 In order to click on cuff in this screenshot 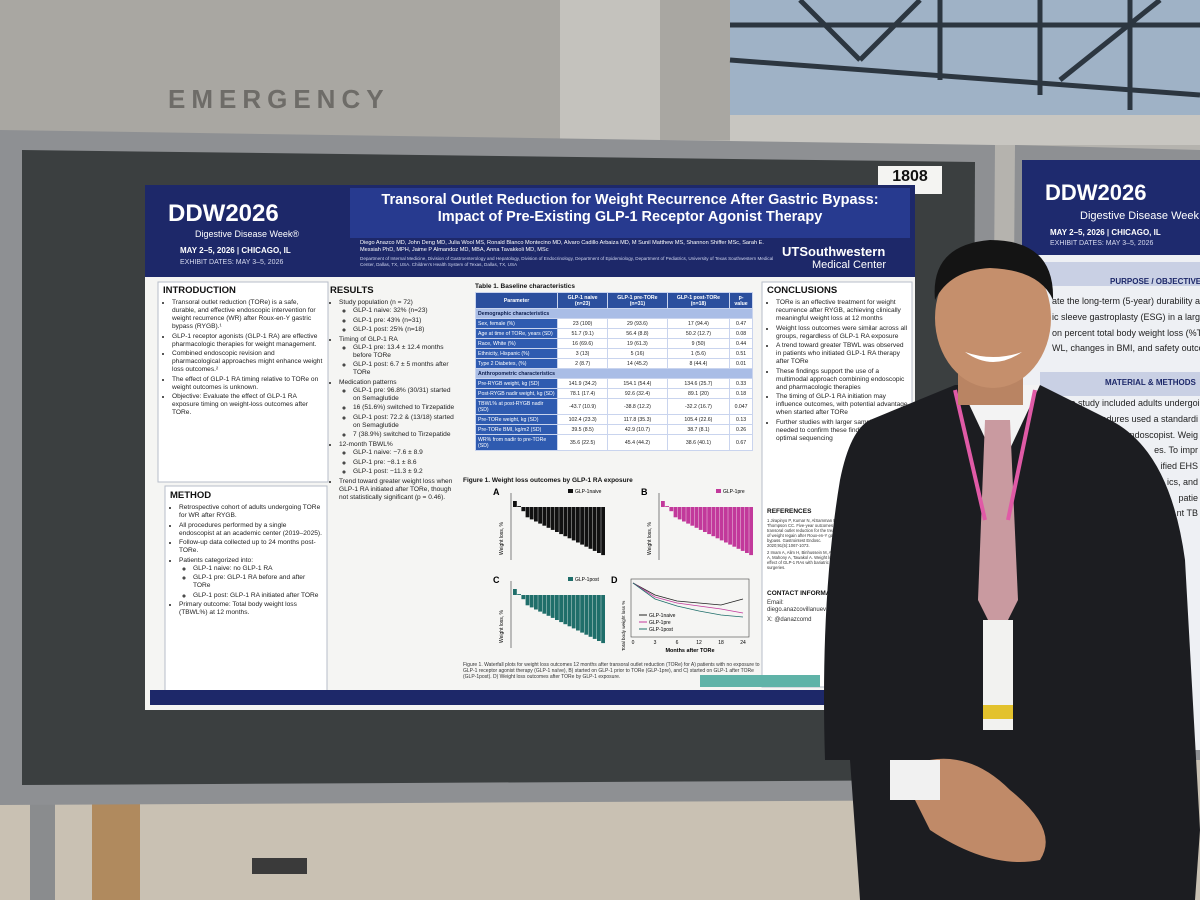, I will do `click(915, 780)`.